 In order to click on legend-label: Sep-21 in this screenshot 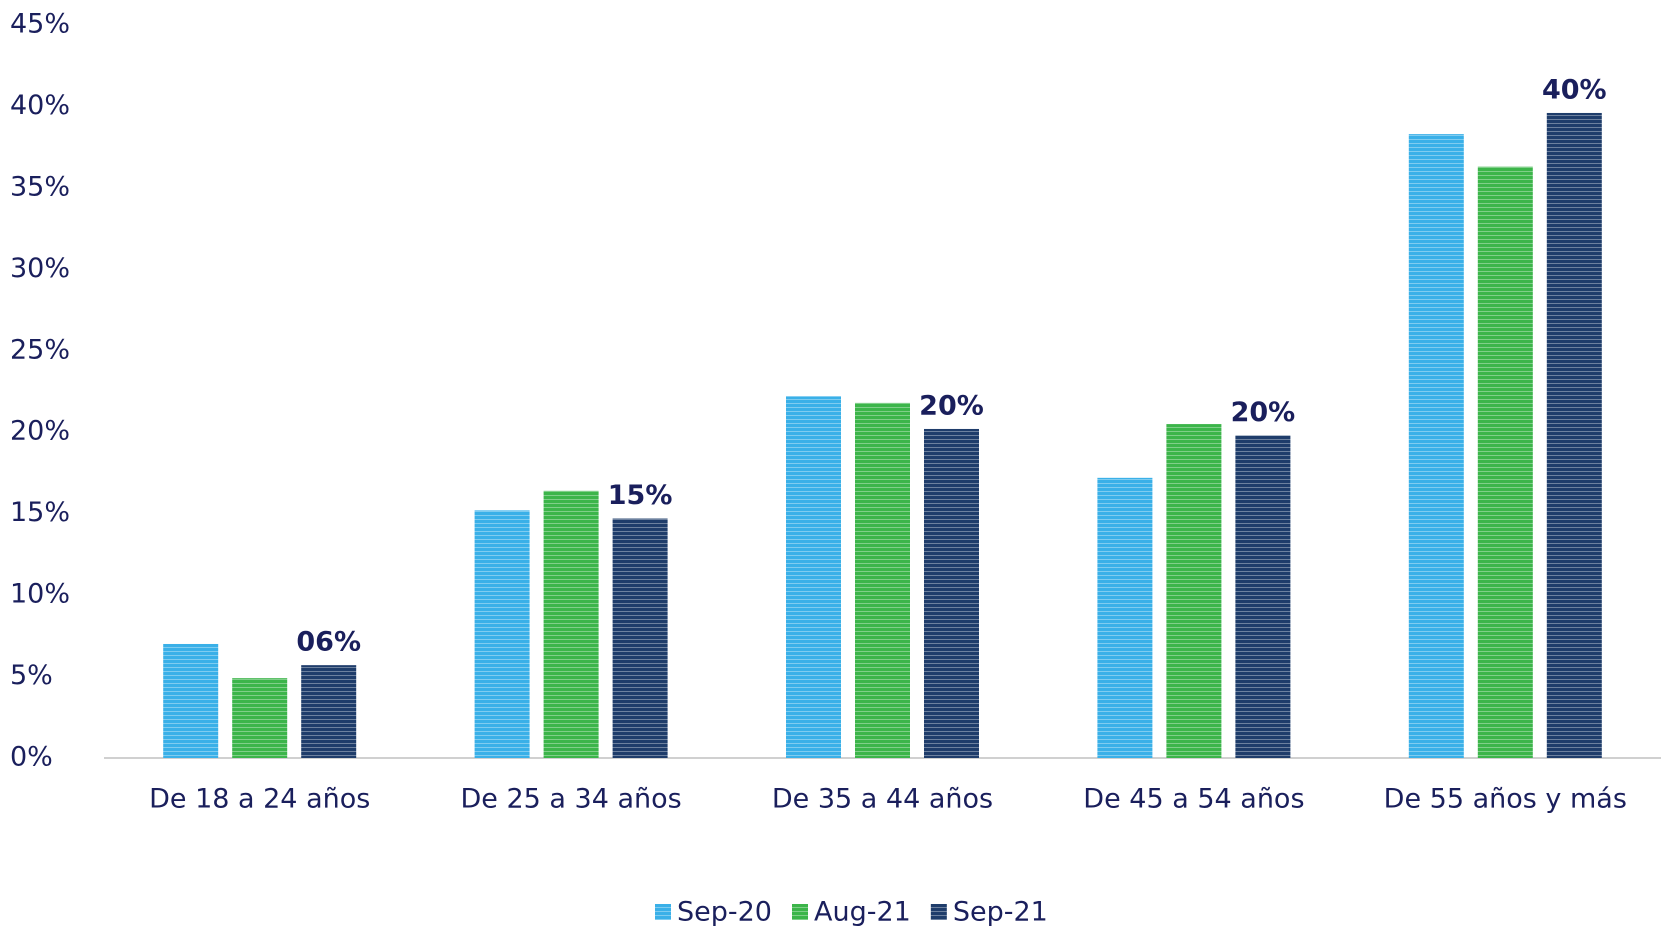, I will do `click(1000, 912)`.